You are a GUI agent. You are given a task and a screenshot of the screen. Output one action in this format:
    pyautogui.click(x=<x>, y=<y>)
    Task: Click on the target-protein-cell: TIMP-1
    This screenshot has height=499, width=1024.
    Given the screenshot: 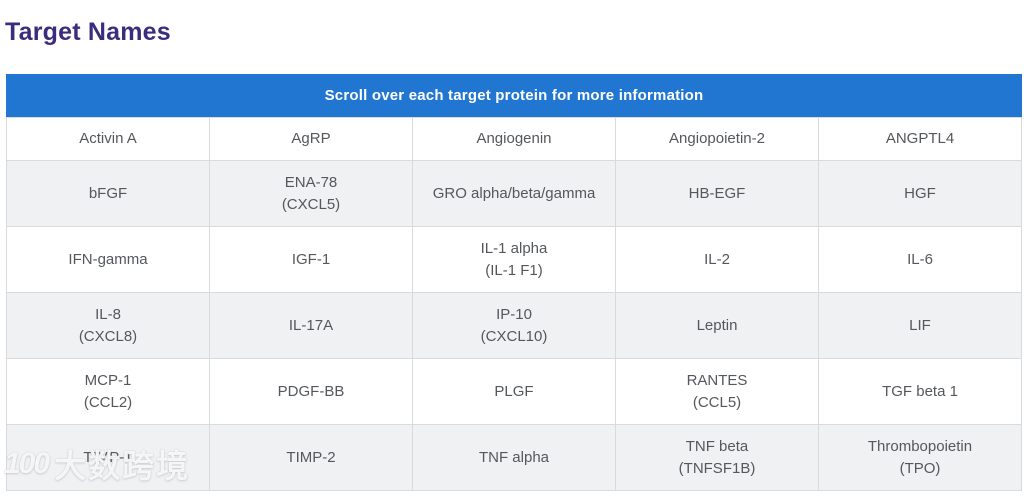 What is the action you would take?
    pyautogui.click(x=108, y=457)
    